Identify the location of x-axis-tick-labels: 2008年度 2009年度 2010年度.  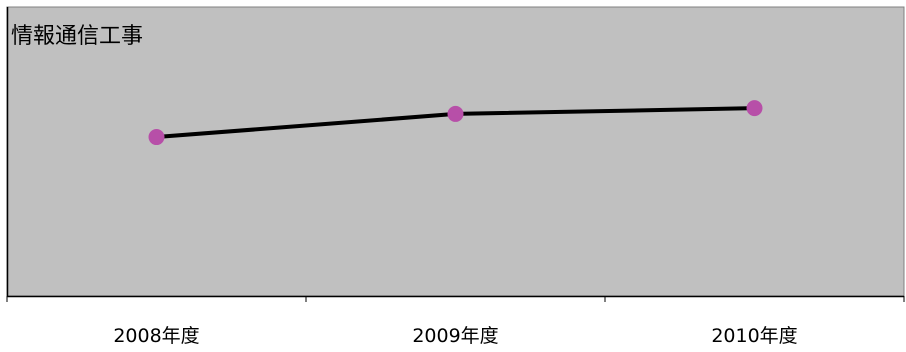
(455, 336).